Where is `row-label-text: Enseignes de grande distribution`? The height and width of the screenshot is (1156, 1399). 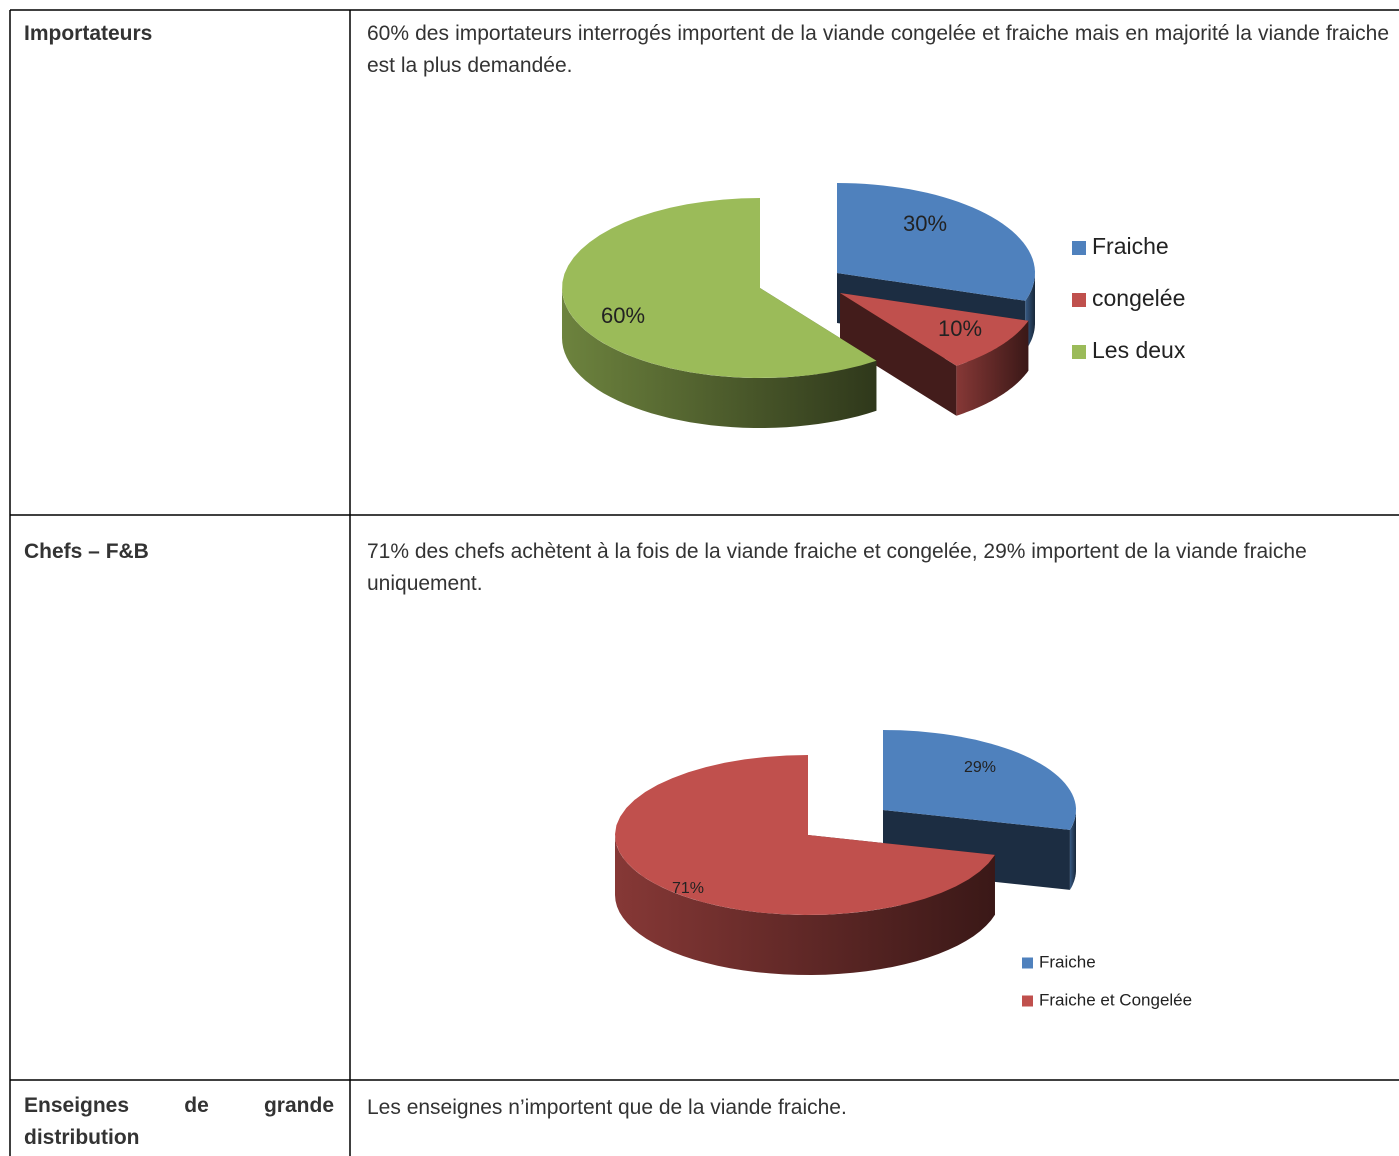 row-label-text: Enseignes de grande distribution is located at coordinates (179, 1121).